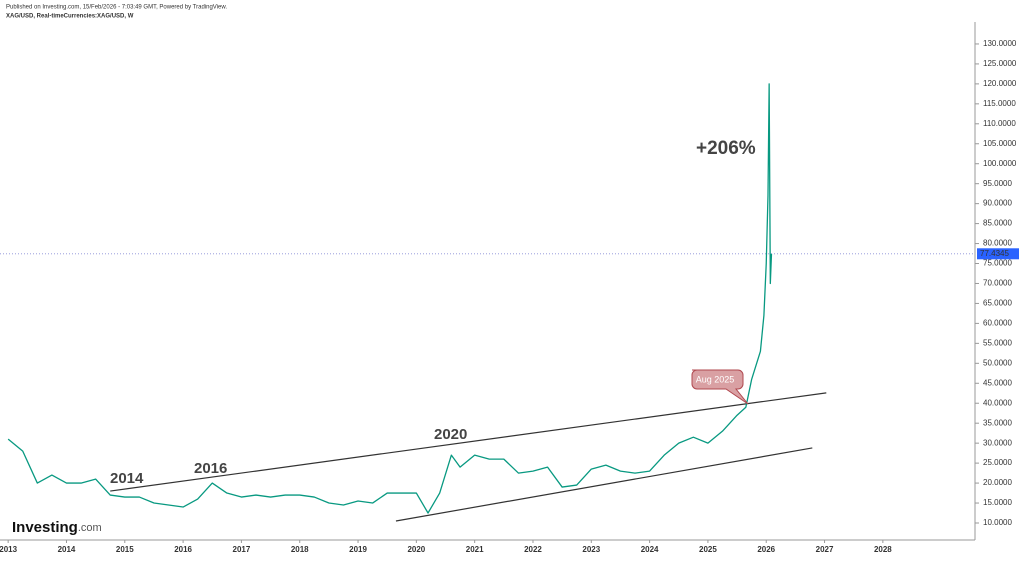  What do you see at coordinates (475, 549) in the screenshot?
I see `x-tick-label: 2021` at bounding box center [475, 549].